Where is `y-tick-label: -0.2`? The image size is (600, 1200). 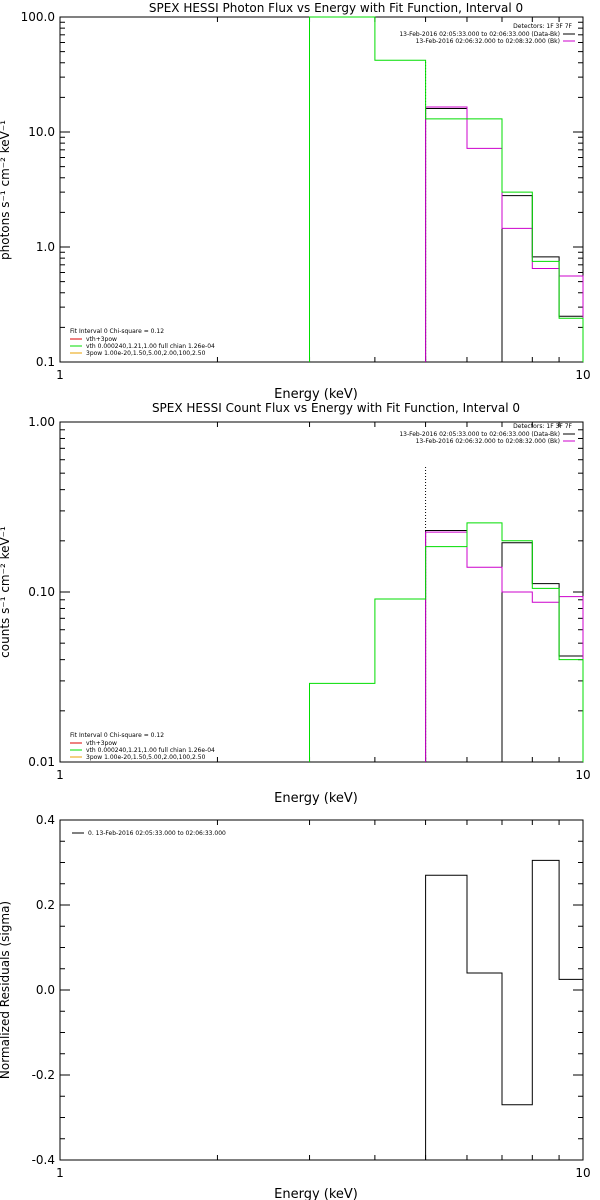 y-tick-label: -0.2 is located at coordinates (43, 1075).